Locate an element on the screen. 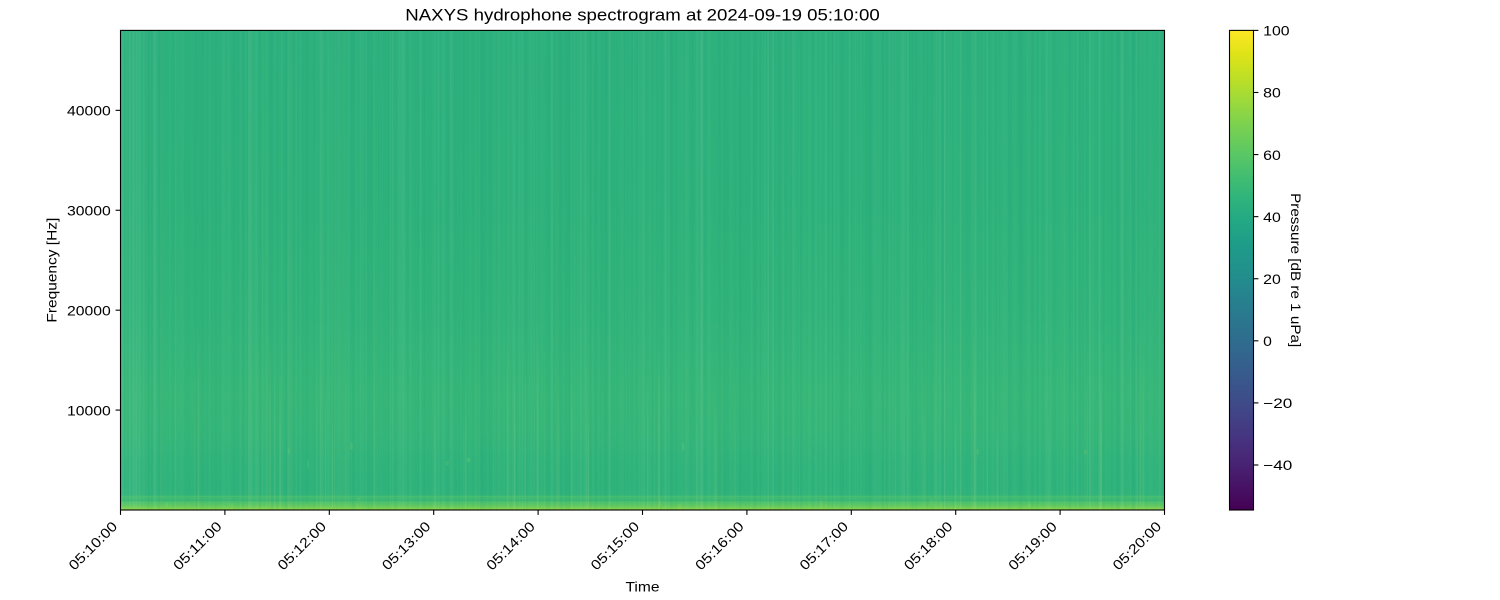  svg-text: 40 is located at coordinates (1272, 217).